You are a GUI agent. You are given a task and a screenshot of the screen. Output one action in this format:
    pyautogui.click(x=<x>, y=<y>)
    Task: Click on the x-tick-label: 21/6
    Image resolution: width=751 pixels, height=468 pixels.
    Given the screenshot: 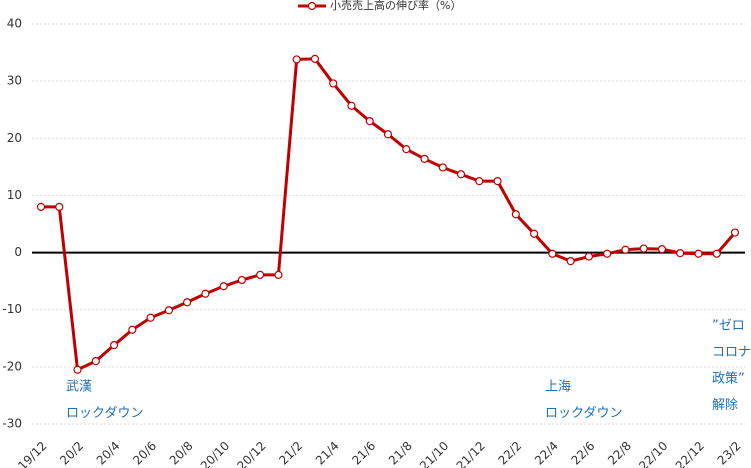 What is the action you would take?
    pyautogui.click(x=363, y=453)
    